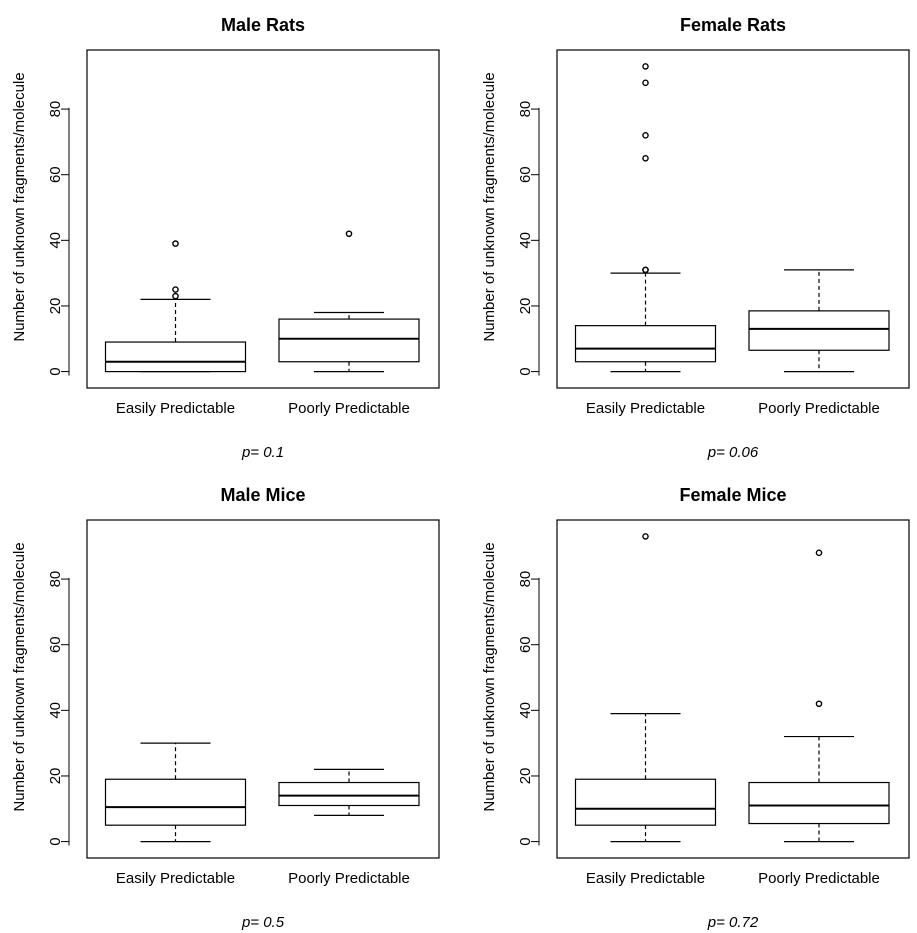 This screenshot has height=933, width=917. I want to click on panel-title: Female Rats, so click(733, 25).